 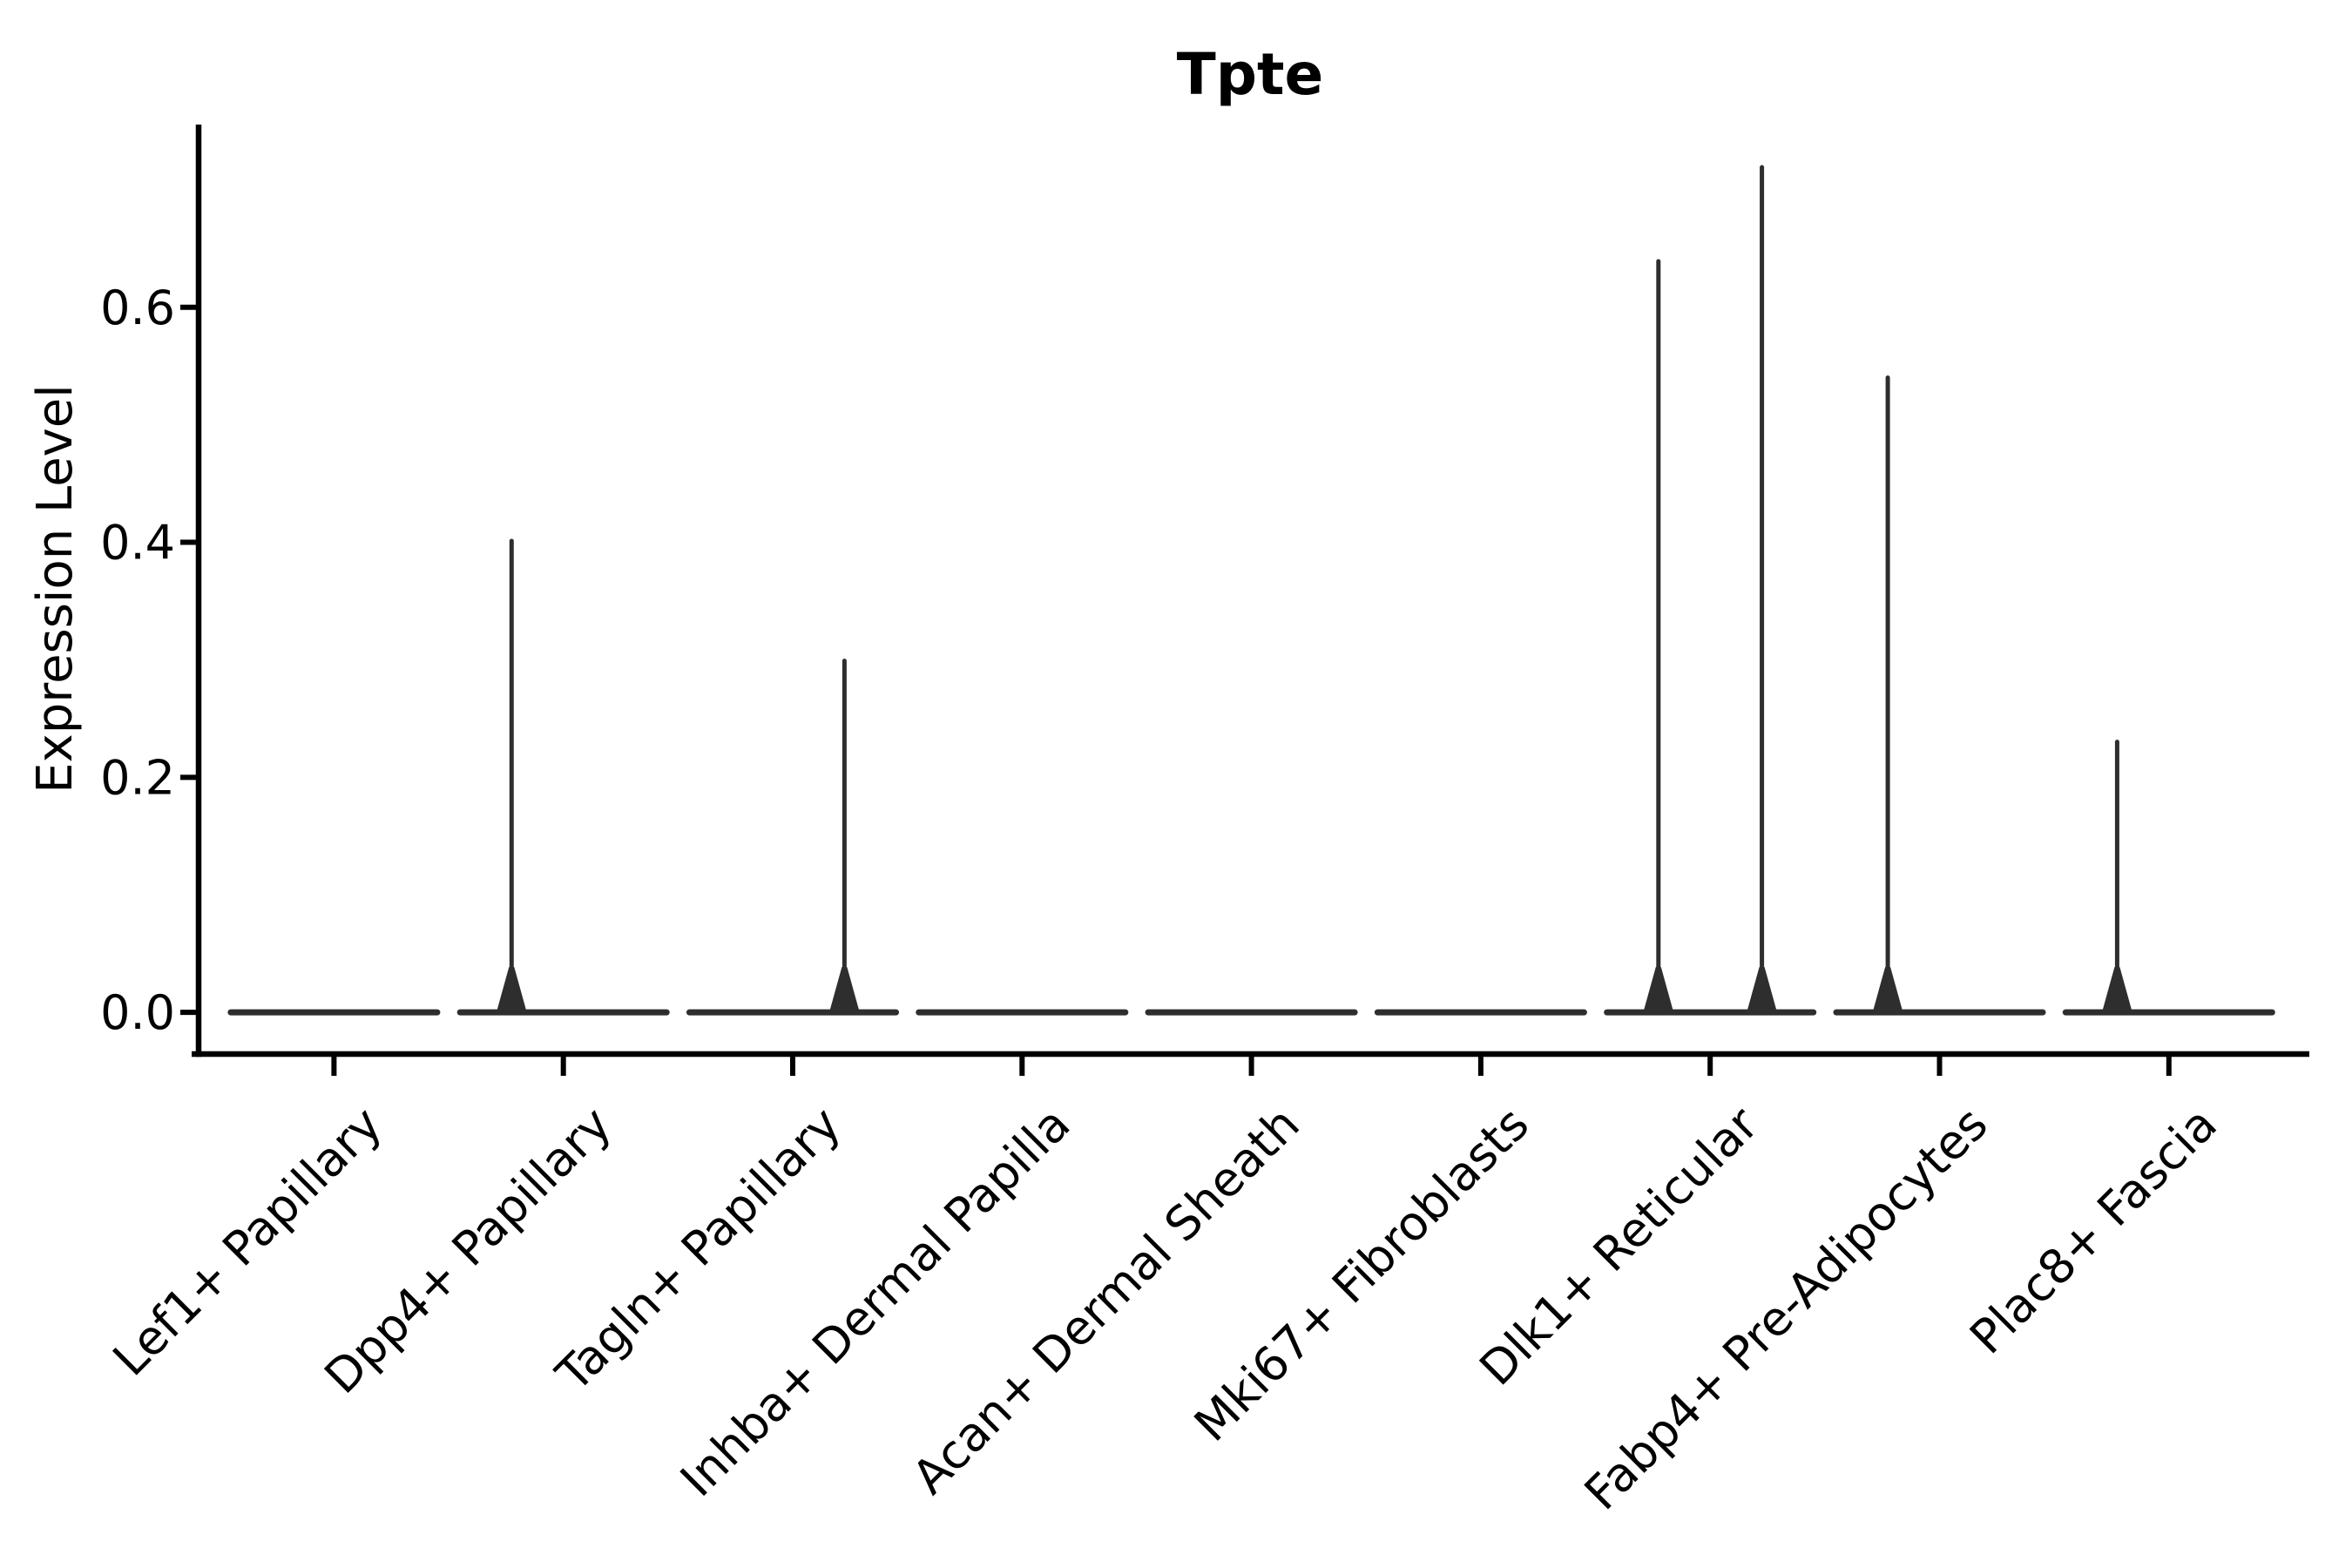 I want to click on y-tick-label: 0.2, so click(x=137, y=777).